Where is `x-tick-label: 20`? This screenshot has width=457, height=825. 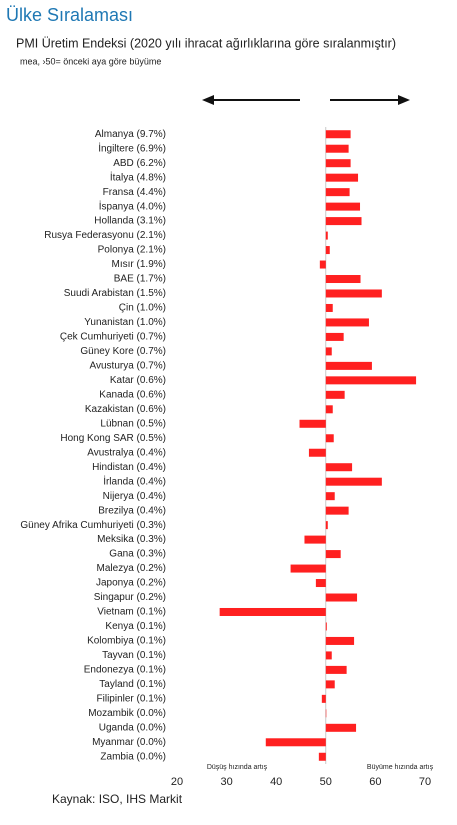
x-tick-label: 20 is located at coordinates (177, 782).